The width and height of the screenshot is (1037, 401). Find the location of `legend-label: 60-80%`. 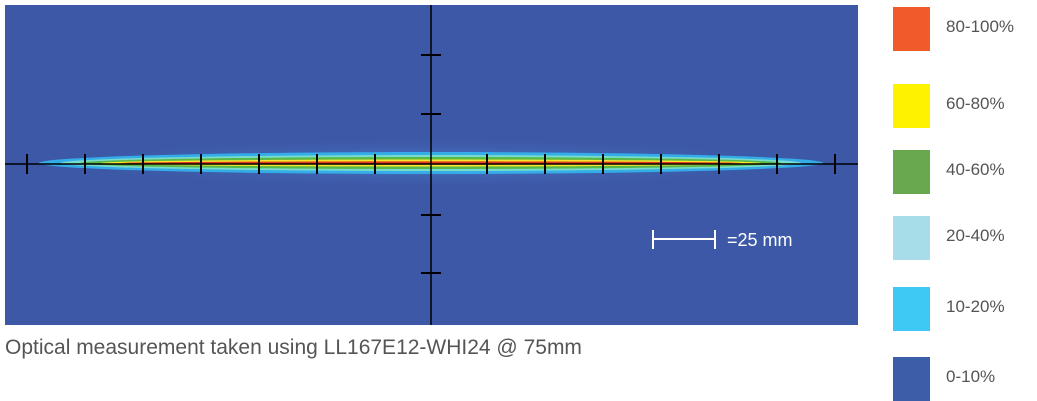

legend-label: 60-80% is located at coordinates (975, 103).